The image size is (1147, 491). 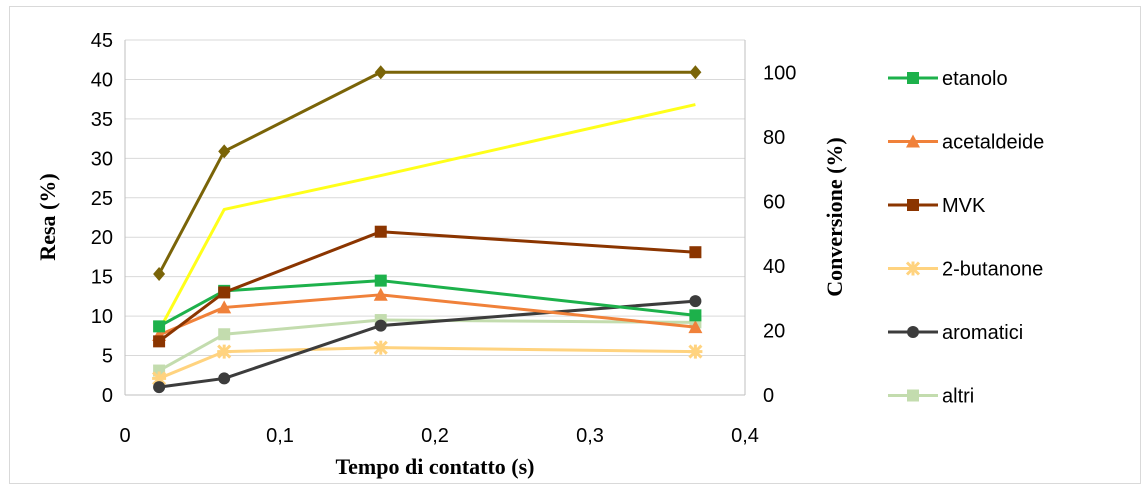 What do you see at coordinates (435, 436) in the screenshot?
I see `x-tick-label: 0,2` at bounding box center [435, 436].